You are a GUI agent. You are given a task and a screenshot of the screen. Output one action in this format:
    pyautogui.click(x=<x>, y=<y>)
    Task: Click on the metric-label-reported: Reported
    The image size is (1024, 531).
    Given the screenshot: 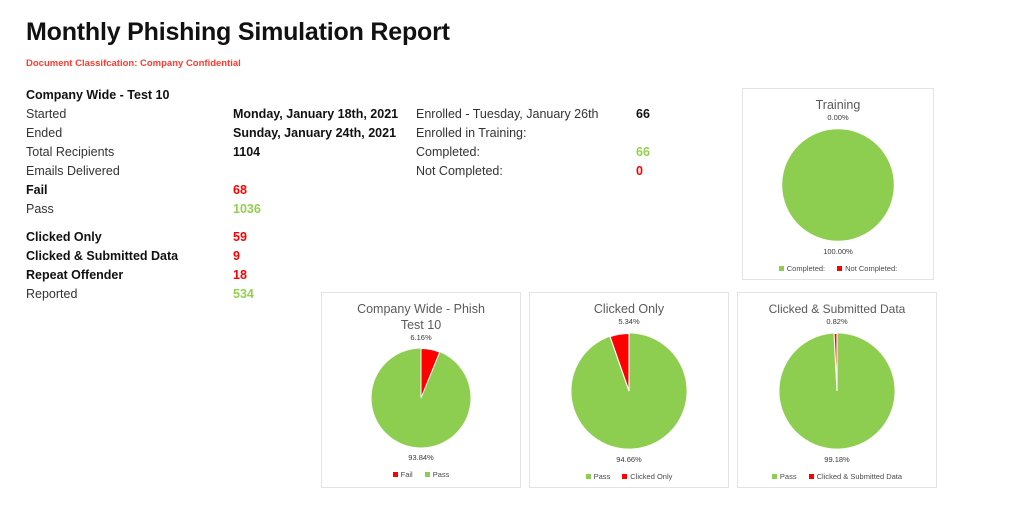 What is the action you would take?
    pyautogui.click(x=52, y=294)
    